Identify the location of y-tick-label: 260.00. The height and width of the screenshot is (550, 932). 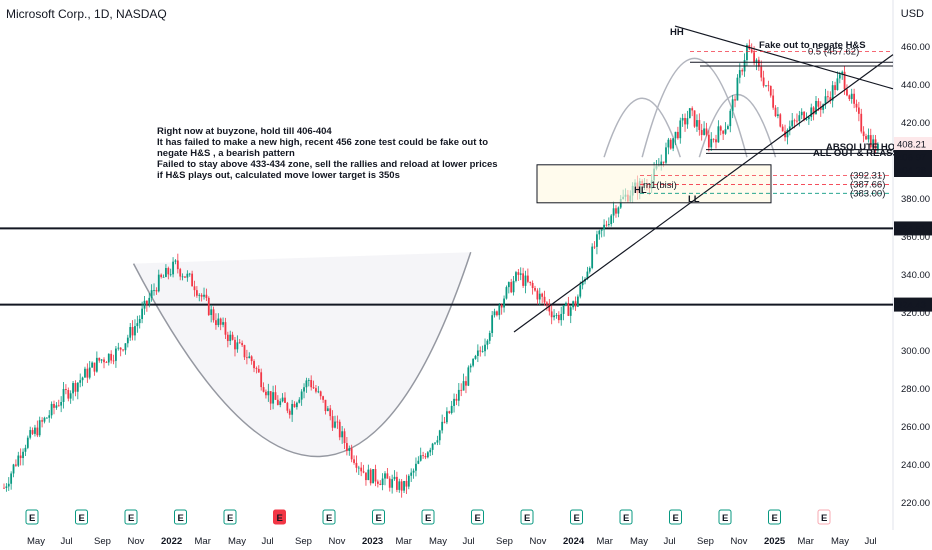
(915, 427).